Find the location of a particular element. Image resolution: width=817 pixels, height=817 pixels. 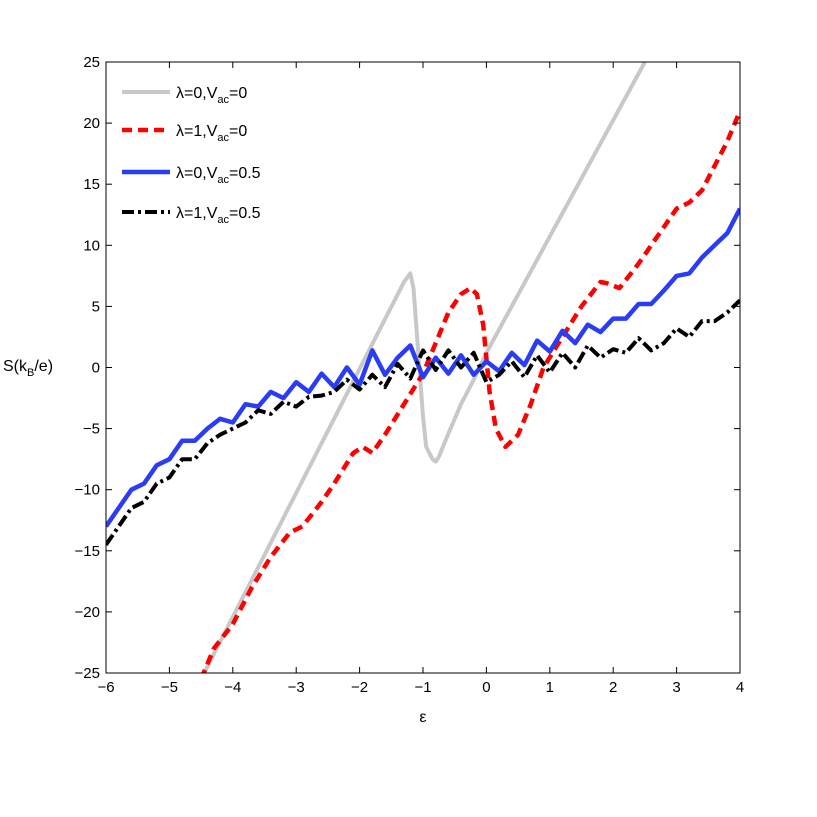

x-tick-label: −5 is located at coordinates (169, 687).